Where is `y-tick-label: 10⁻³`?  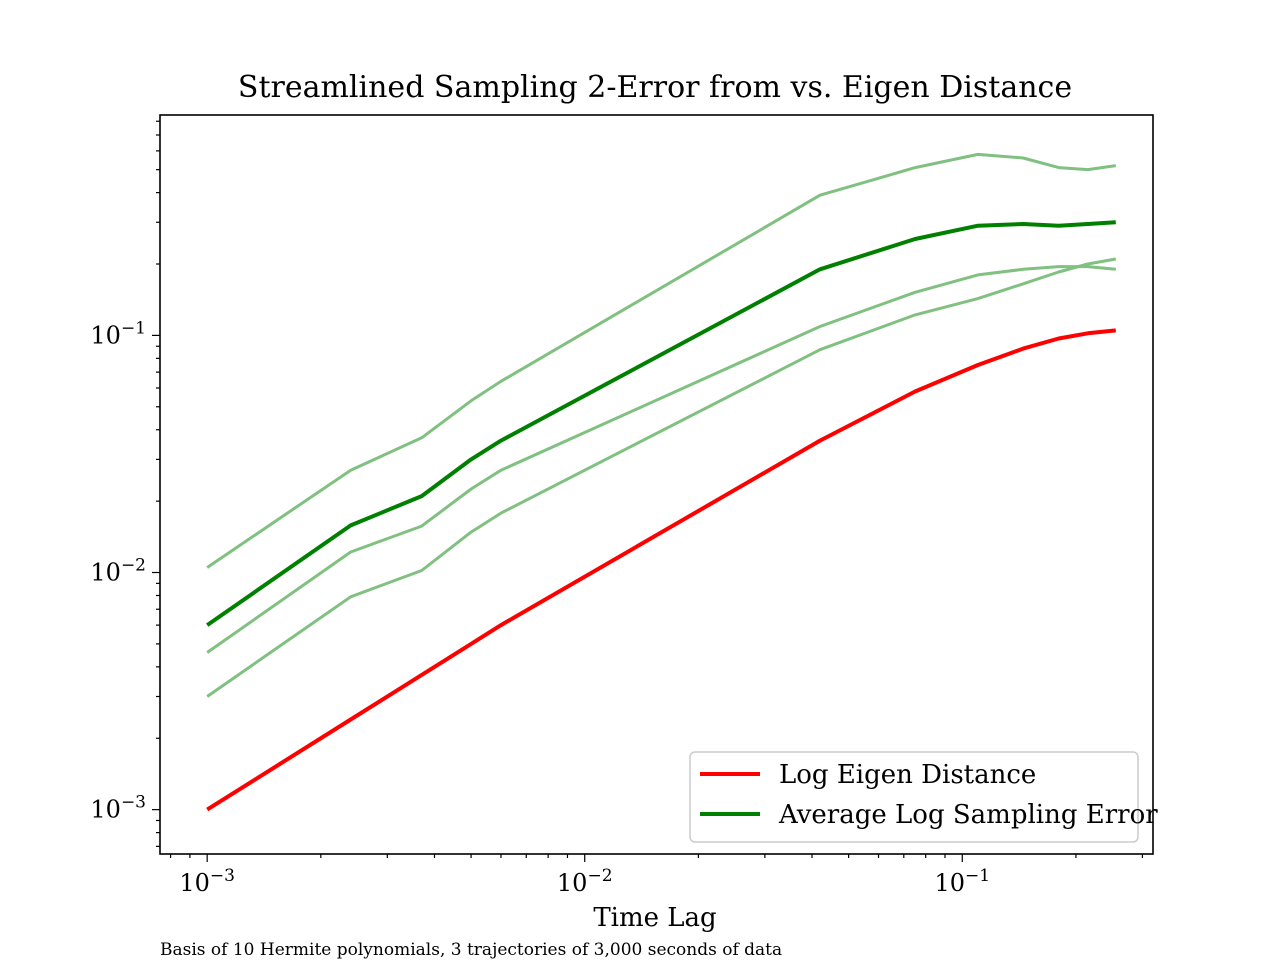 y-tick-label: 10⁻³ is located at coordinates (118, 808).